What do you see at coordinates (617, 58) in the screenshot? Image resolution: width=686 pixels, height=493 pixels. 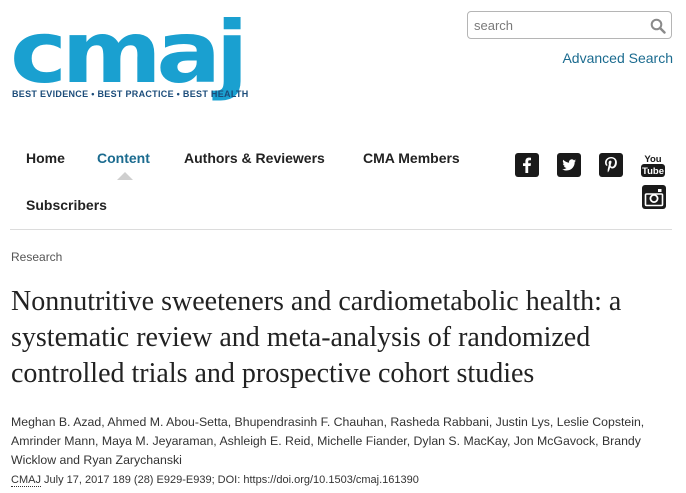 I see `advanced-search-link: Advanced Search` at bounding box center [617, 58].